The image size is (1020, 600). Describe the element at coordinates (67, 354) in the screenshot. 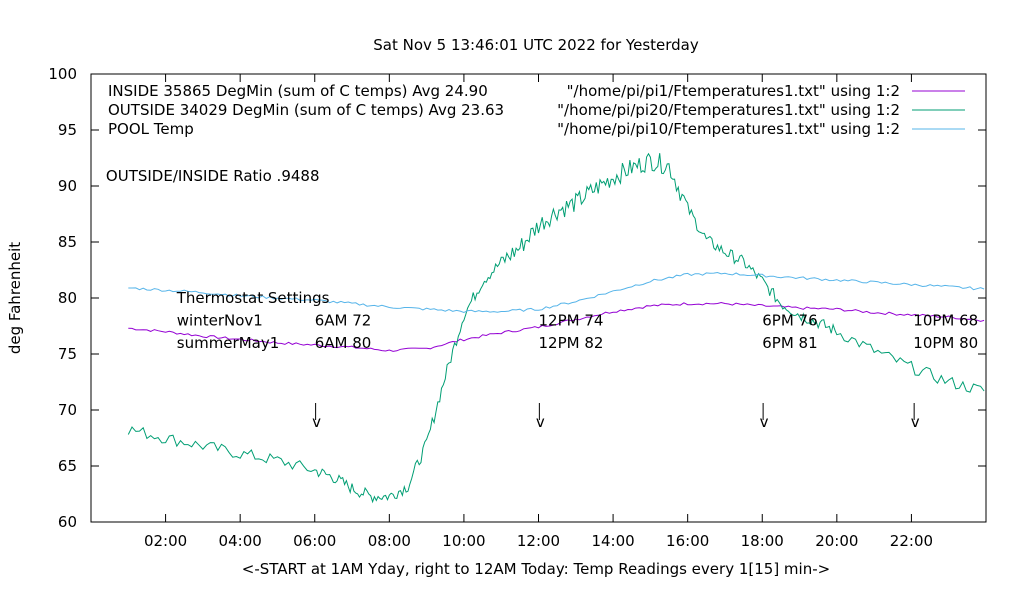

I see `y-tick-label: 75` at that location.